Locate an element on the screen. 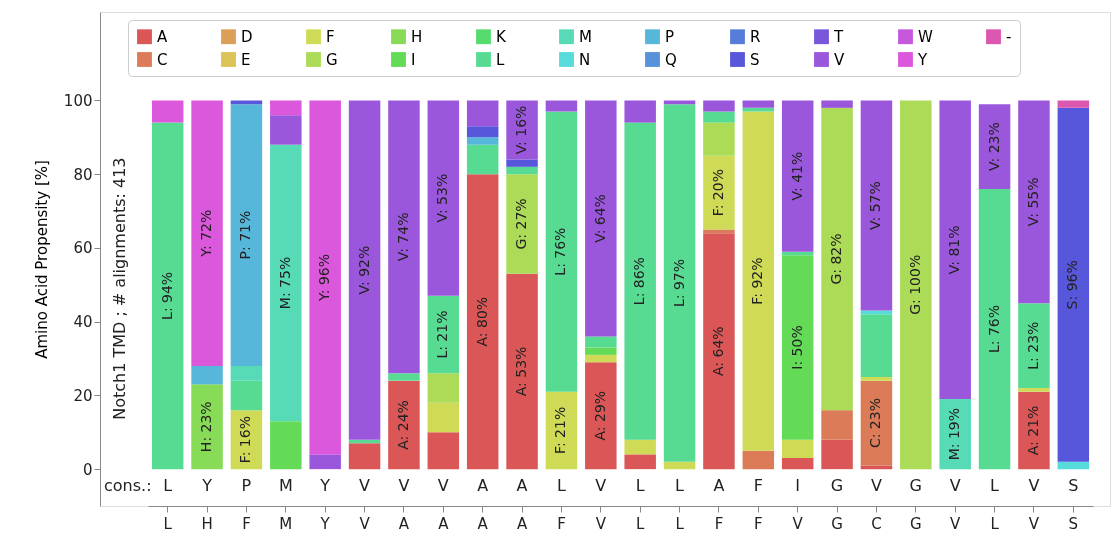 The height and width of the screenshot is (545, 1116). x-tick-label: V is located at coordinates (956, 523).